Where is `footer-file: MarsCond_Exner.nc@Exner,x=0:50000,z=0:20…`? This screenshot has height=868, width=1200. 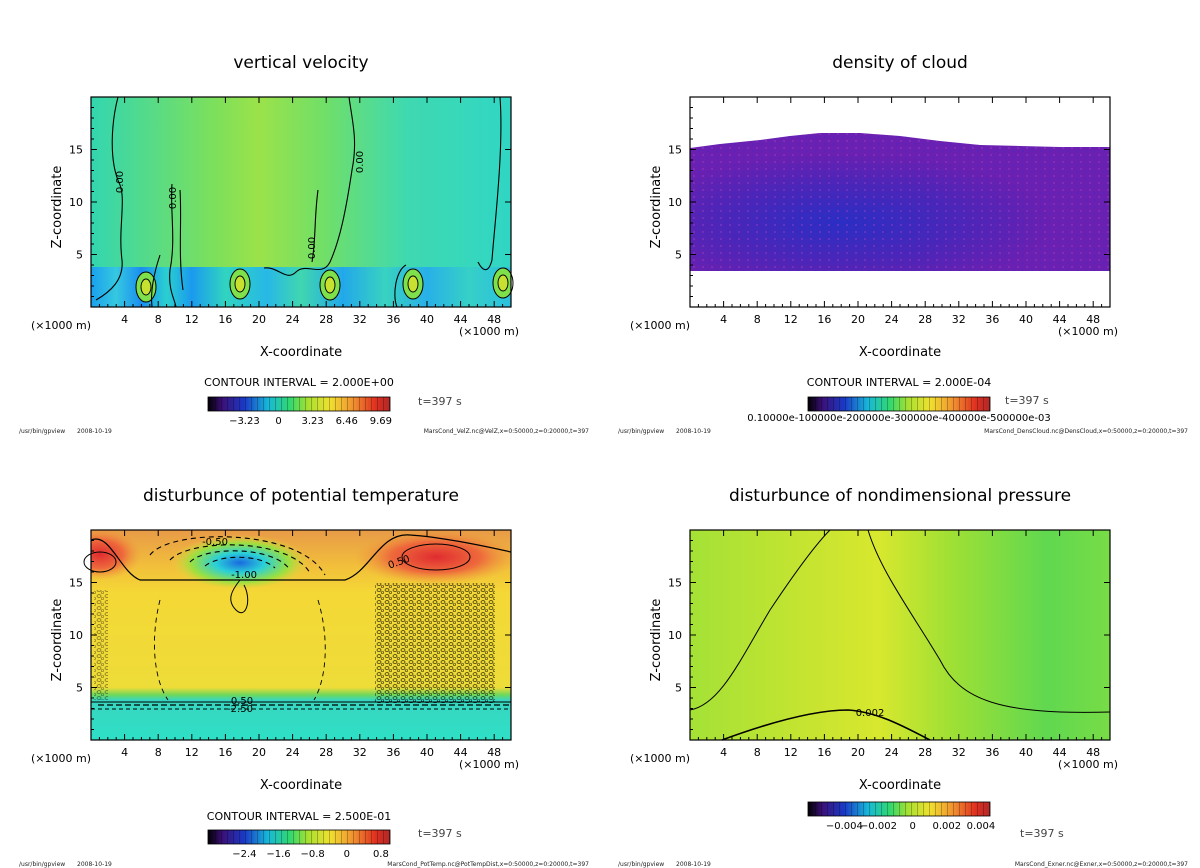
footer-file: MarsCond_Exner.nc@Exner,x=0:50000,z=0:20… is located at coordinates (1101, 864).